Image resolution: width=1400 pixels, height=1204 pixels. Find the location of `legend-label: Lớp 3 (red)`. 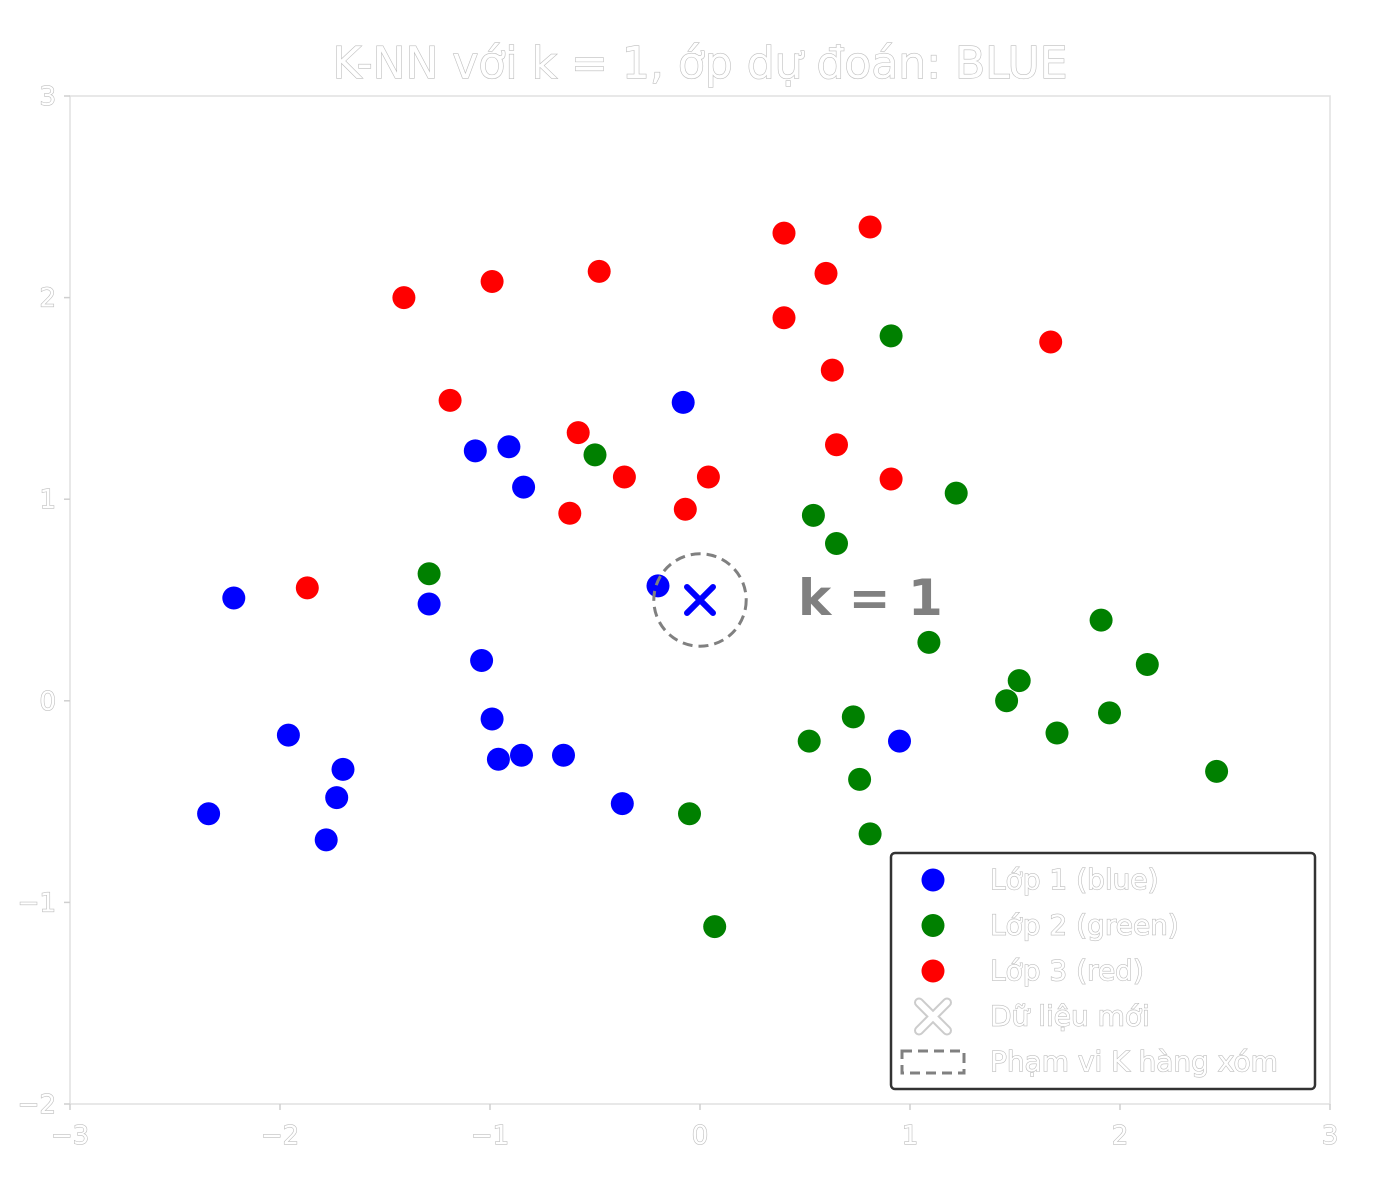

legend-label: Lớp 3 (red) is located at coordinates (1067, 970).